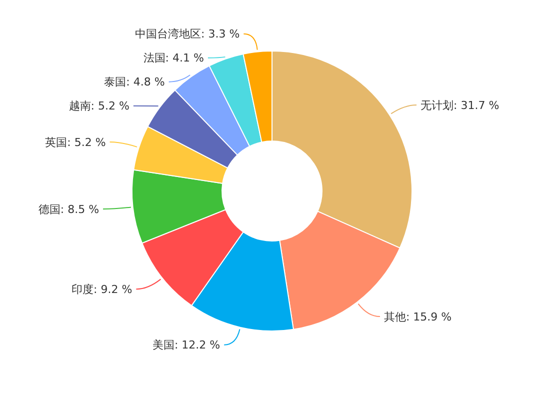 This screenshot has width=541, height=393. I want to click on slice-label: 美国: 12.2 %, so click(186, 345).